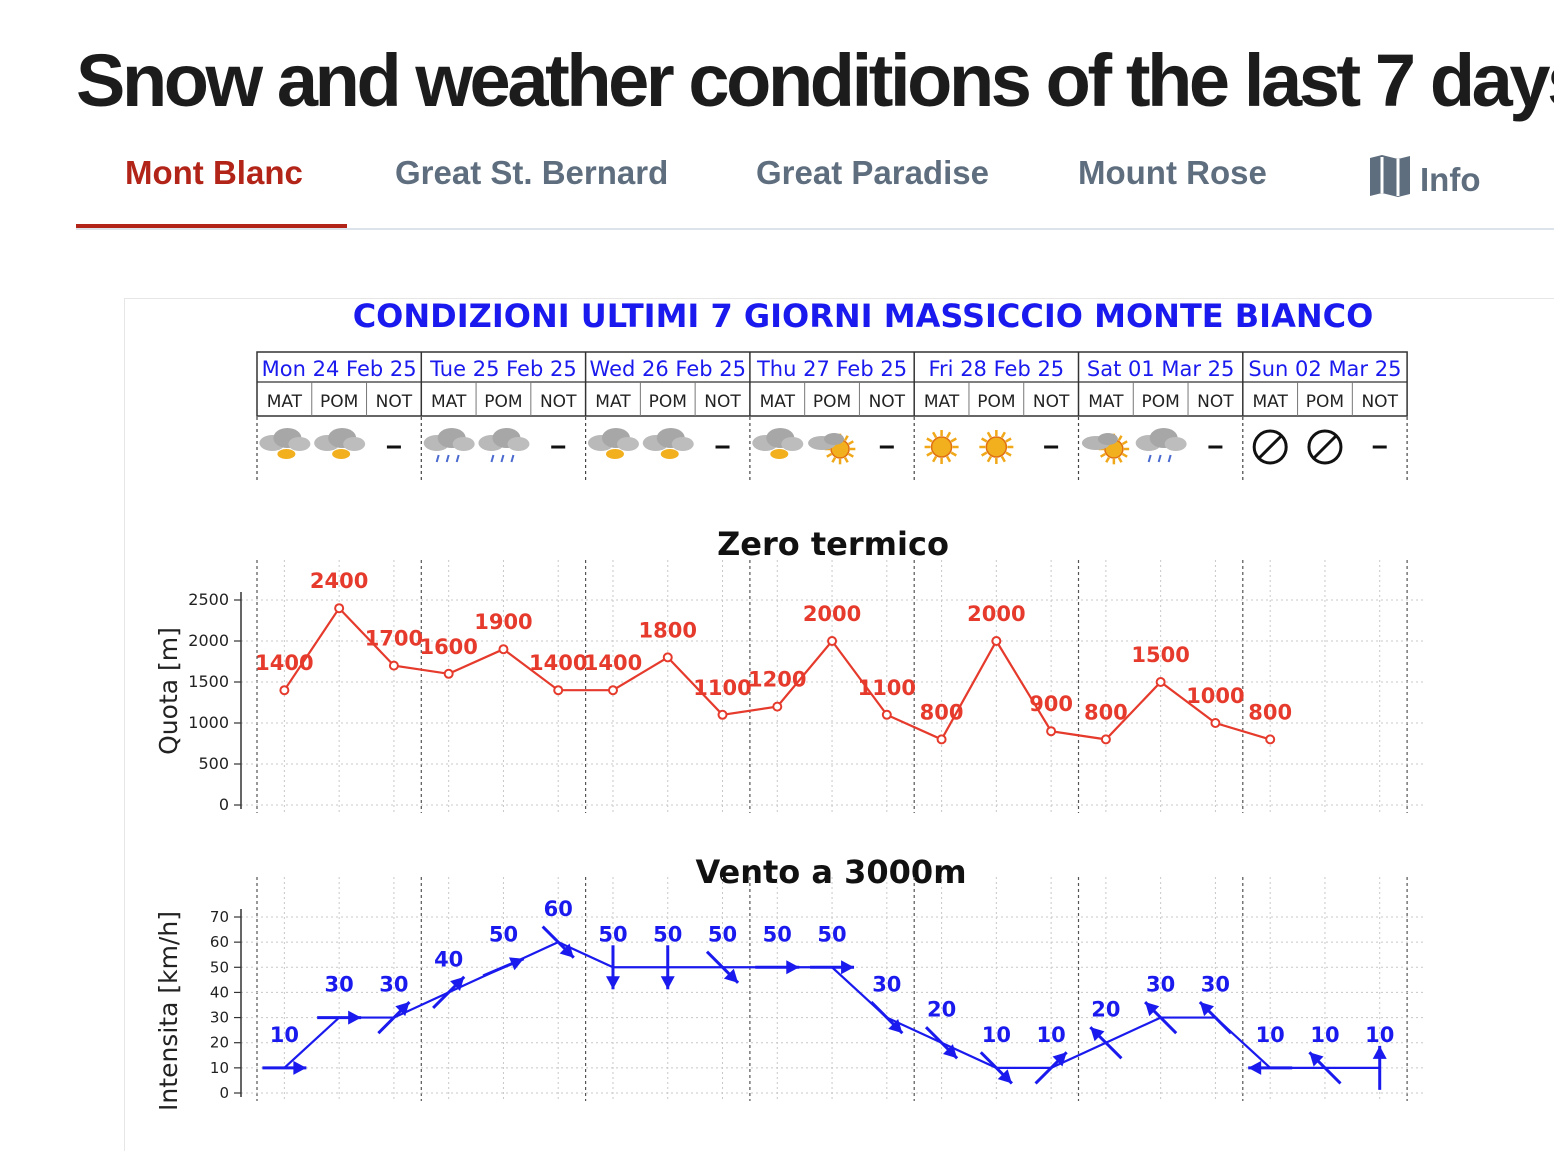 The width and height of the screenshot is (1554, 1151). Describe the element at coordinates (830, 872) in the screenshot. I see `vento-title: Vento a 3000m` at that location.